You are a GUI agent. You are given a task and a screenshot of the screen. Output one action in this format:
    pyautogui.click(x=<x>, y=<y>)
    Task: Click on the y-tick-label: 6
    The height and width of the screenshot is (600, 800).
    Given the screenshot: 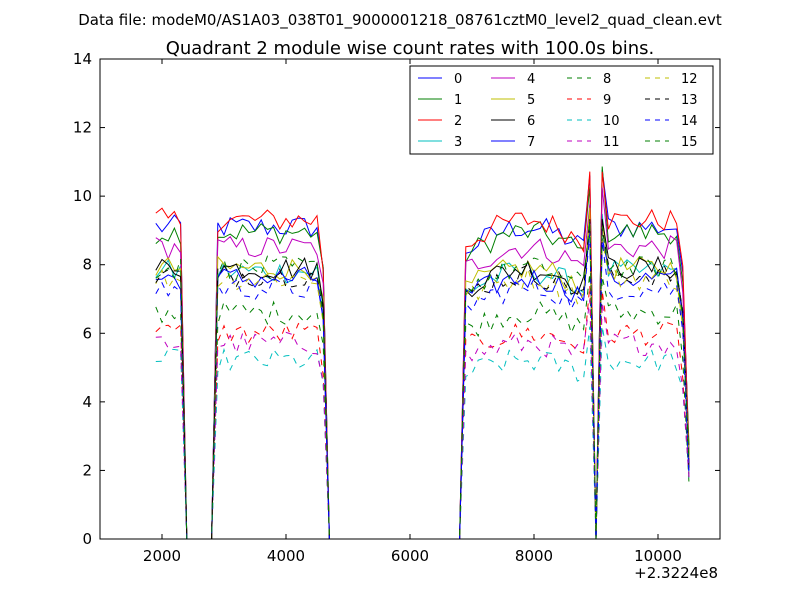 What is the action you would take?
    pyautogui.click(x=87, y=333)
    